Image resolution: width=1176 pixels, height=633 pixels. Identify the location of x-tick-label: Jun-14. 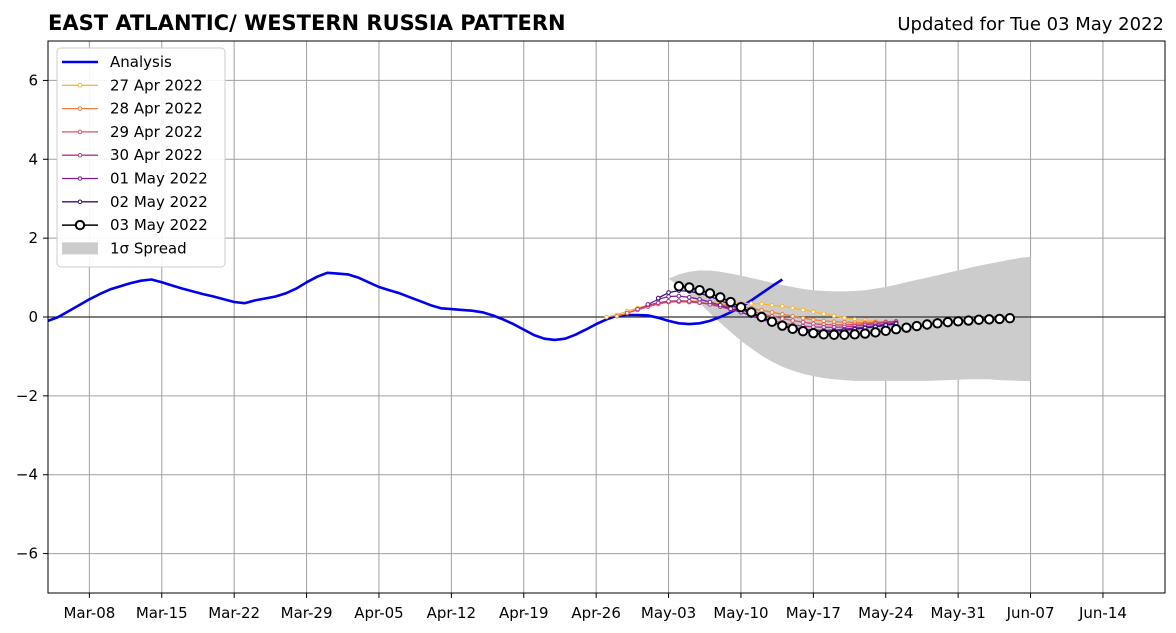
(1102, 613).